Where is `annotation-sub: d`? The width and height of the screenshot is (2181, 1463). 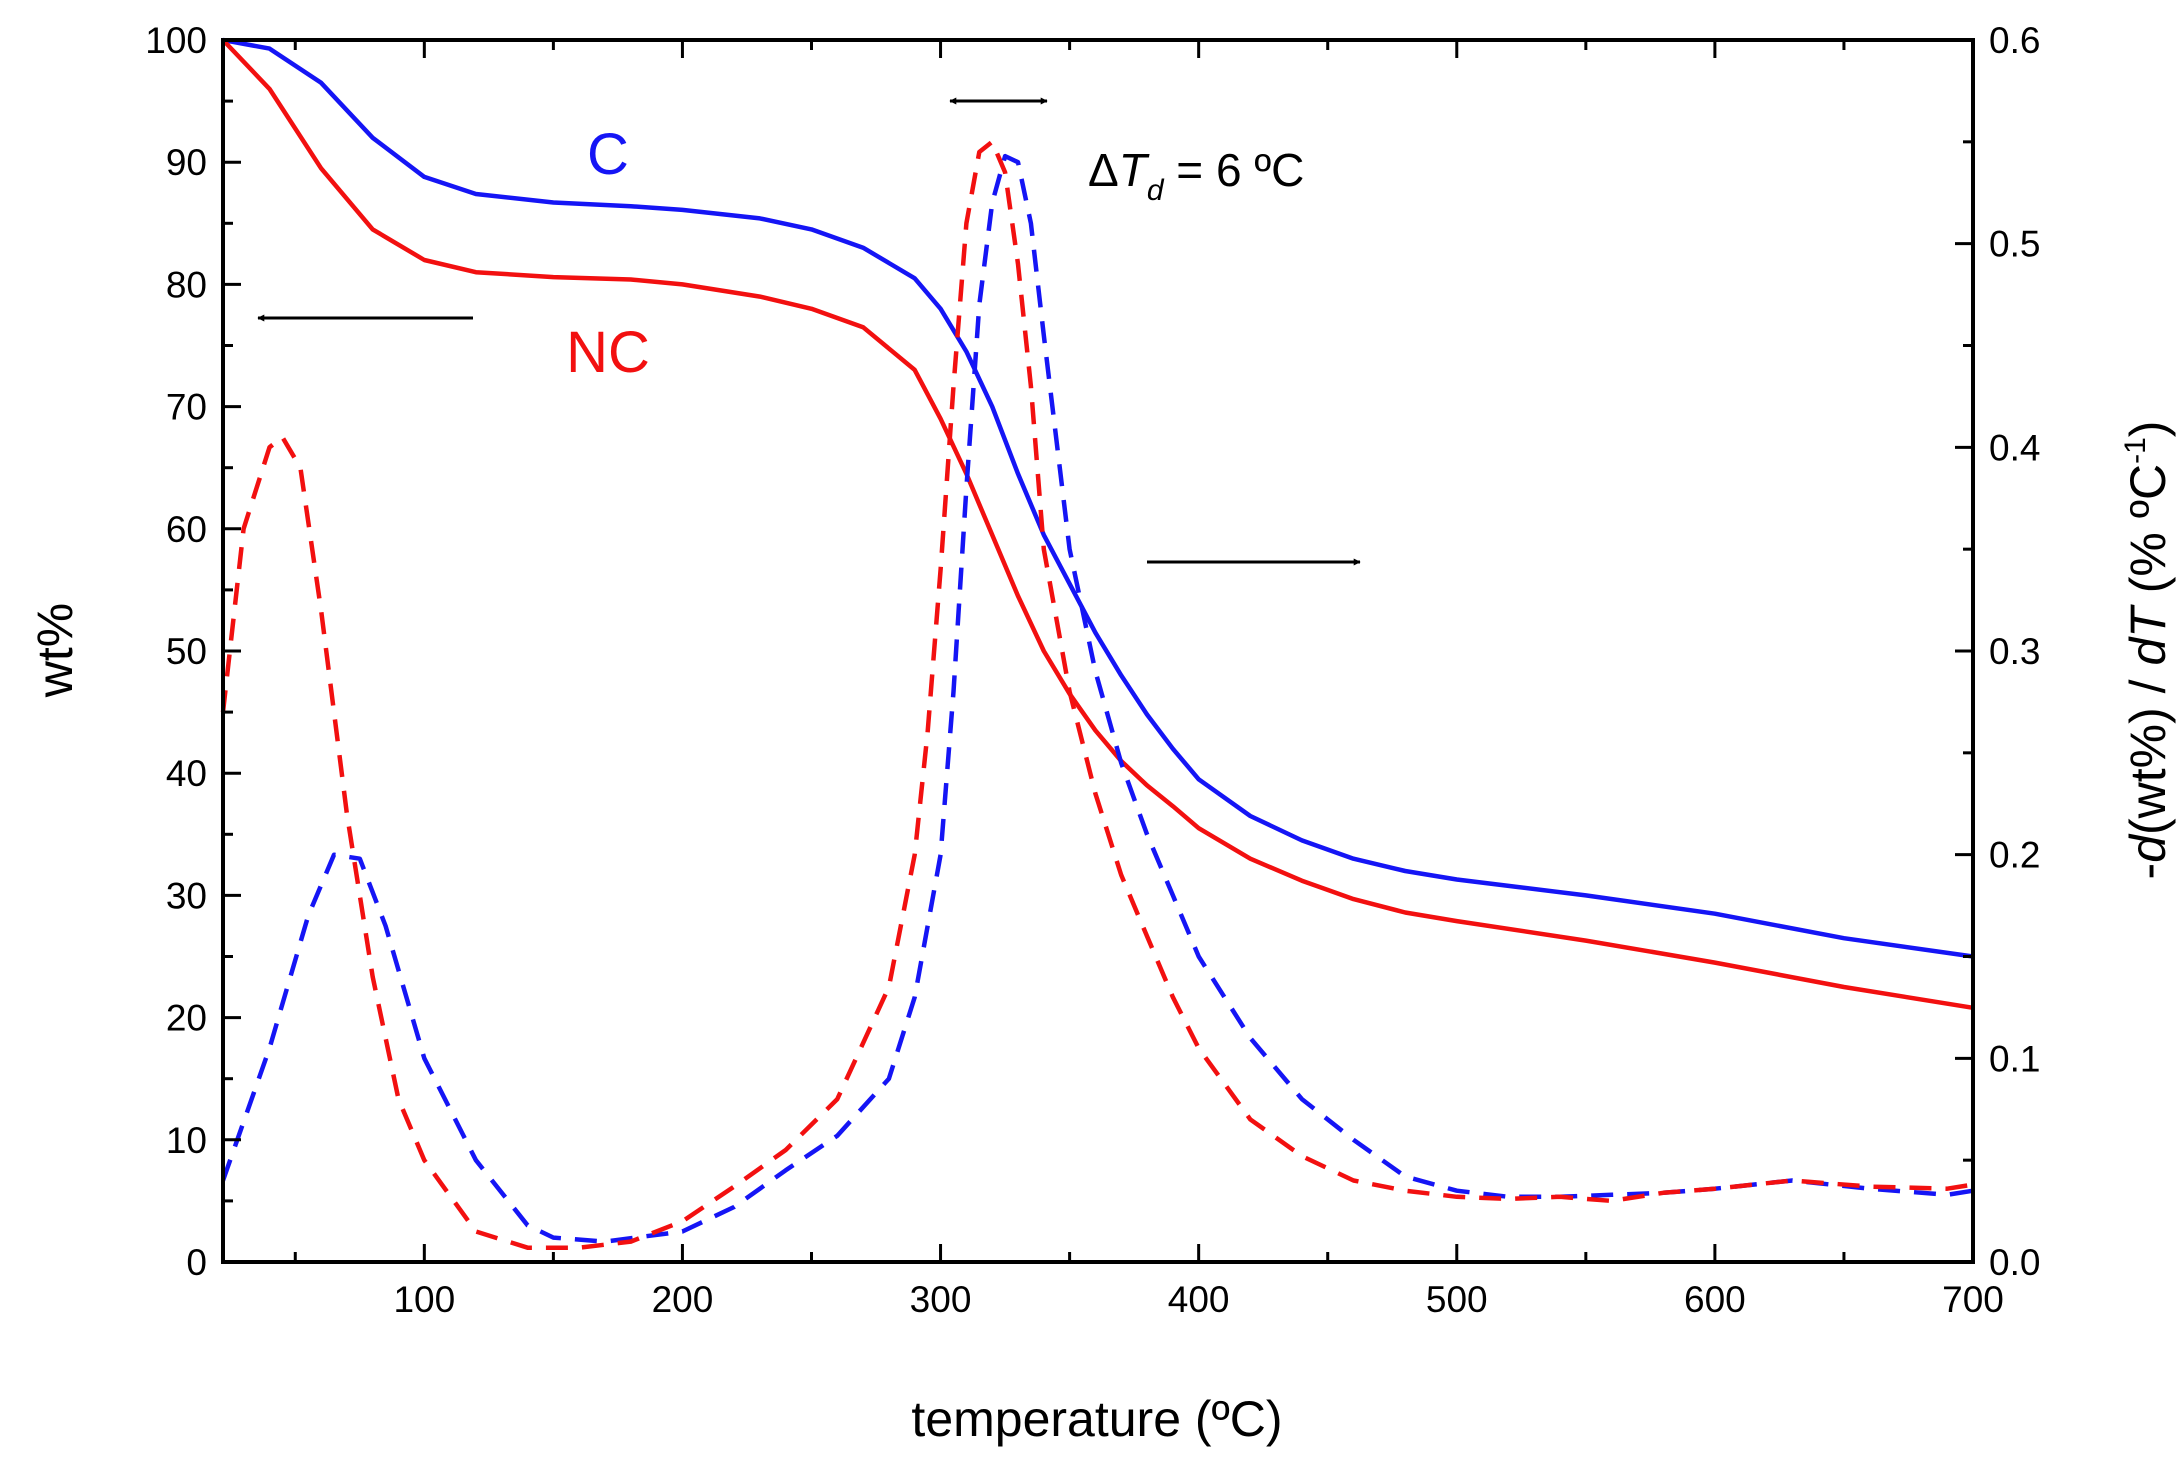
annotation-sub: d is located at coordinates (1156, 190).